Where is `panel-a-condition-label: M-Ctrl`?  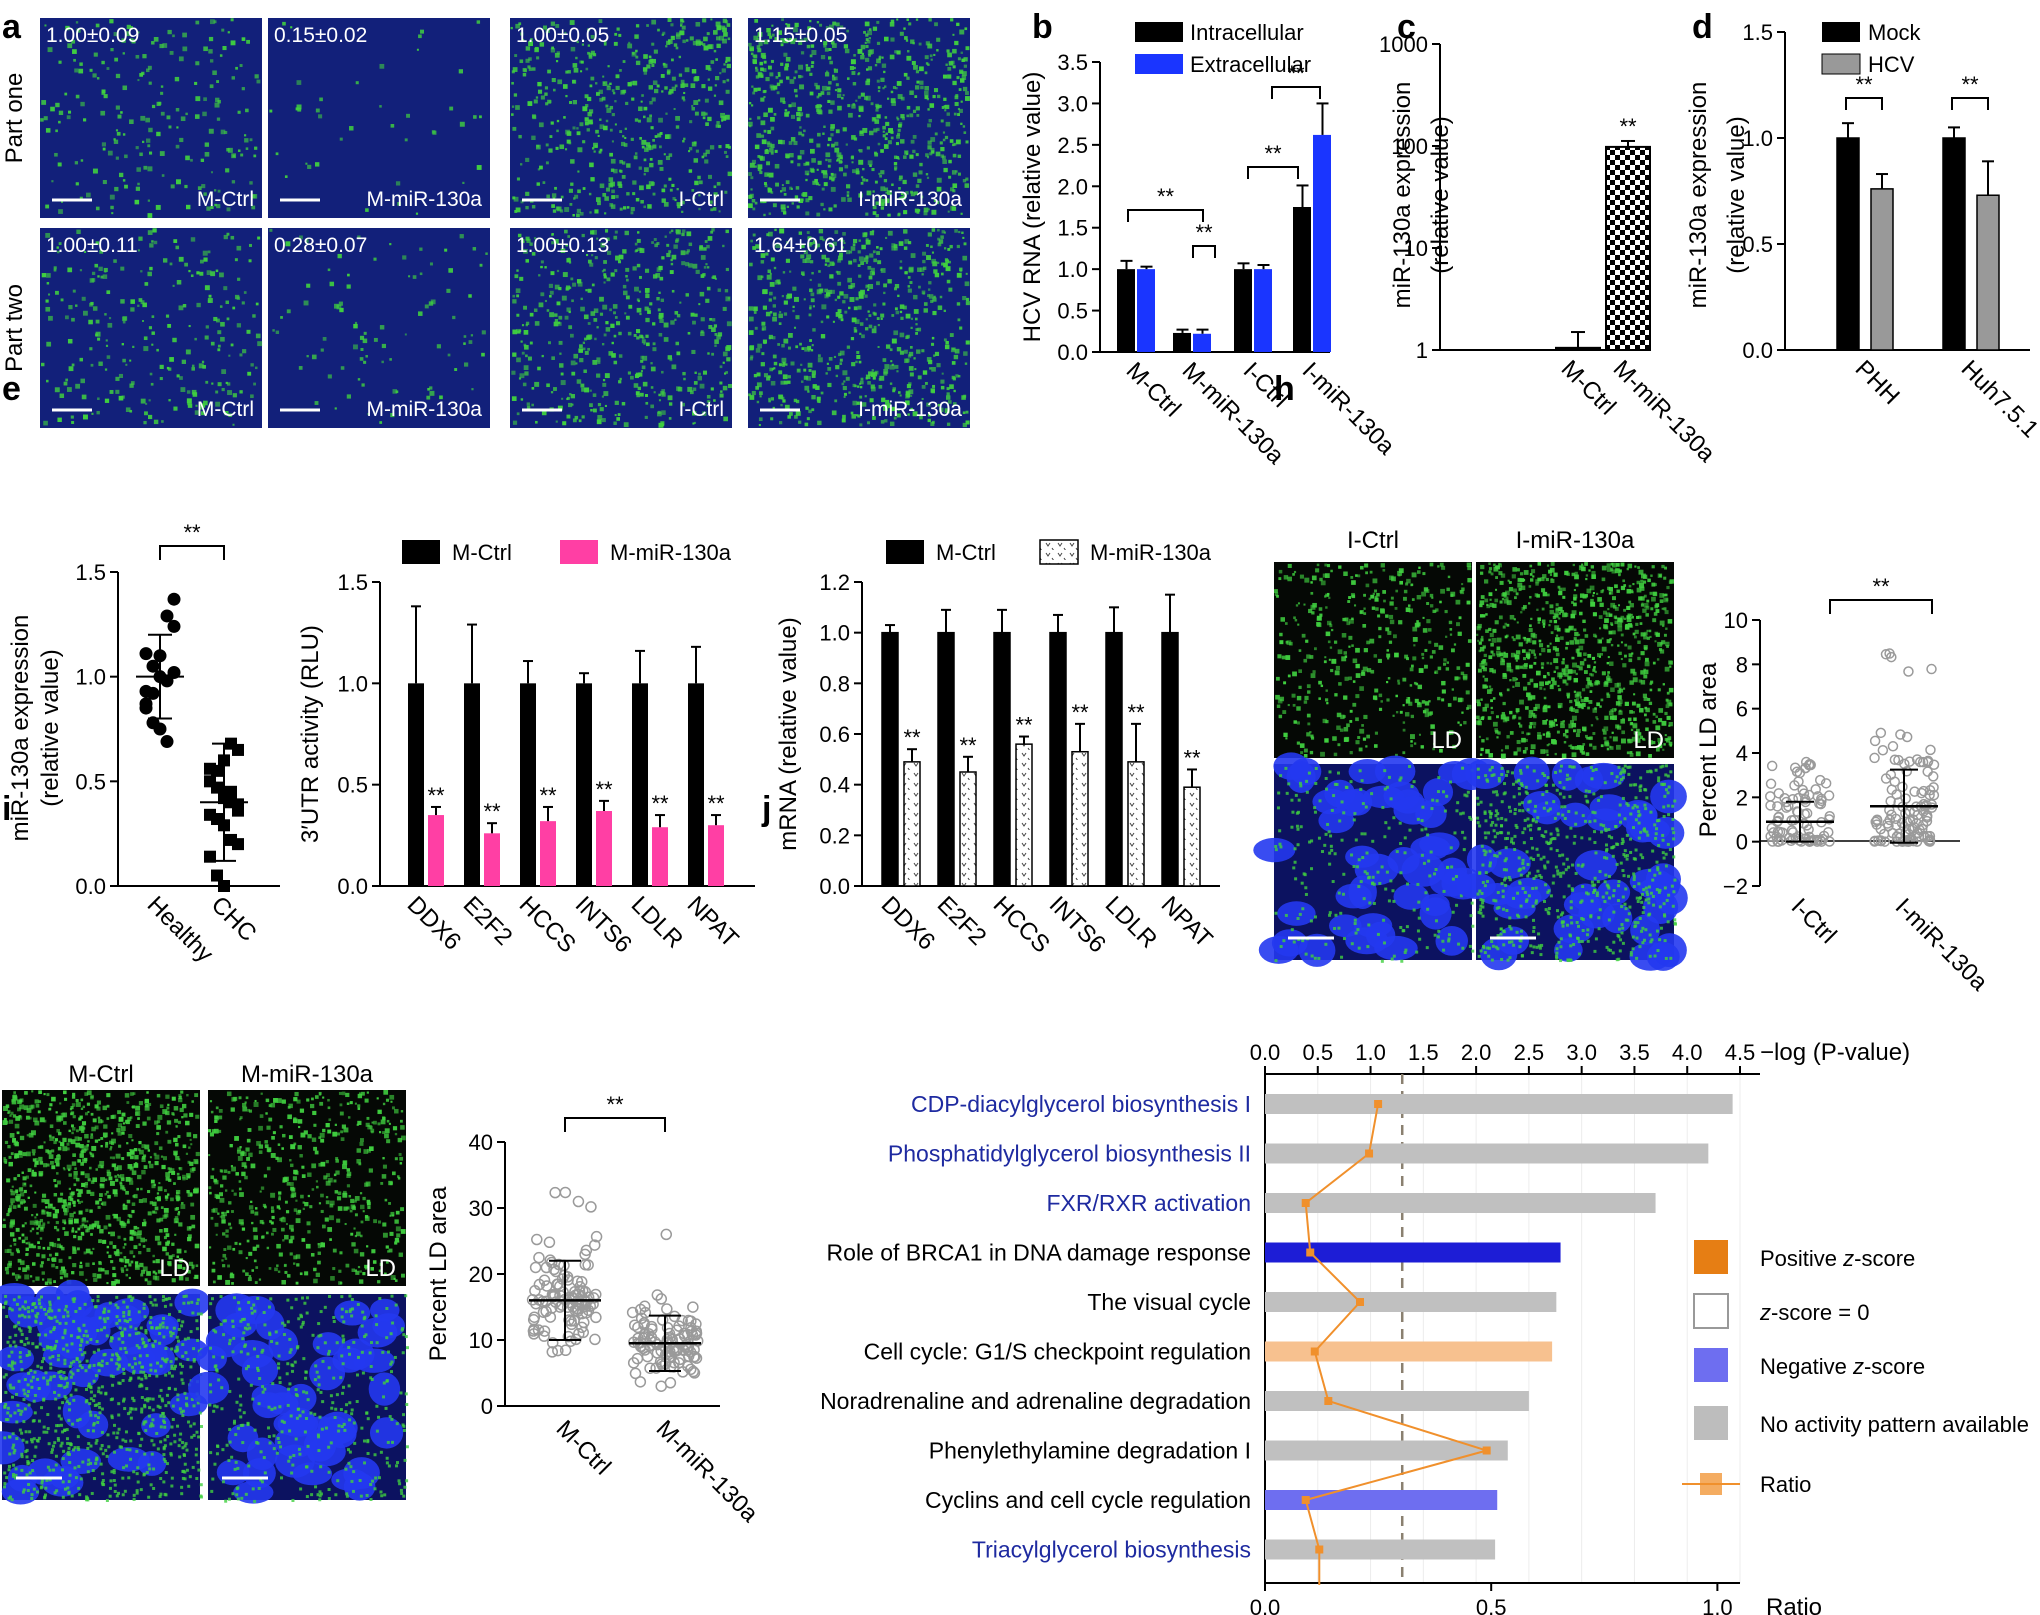
panel-a-condition-label: M-Ctrl is located at coordinates (225, 199).